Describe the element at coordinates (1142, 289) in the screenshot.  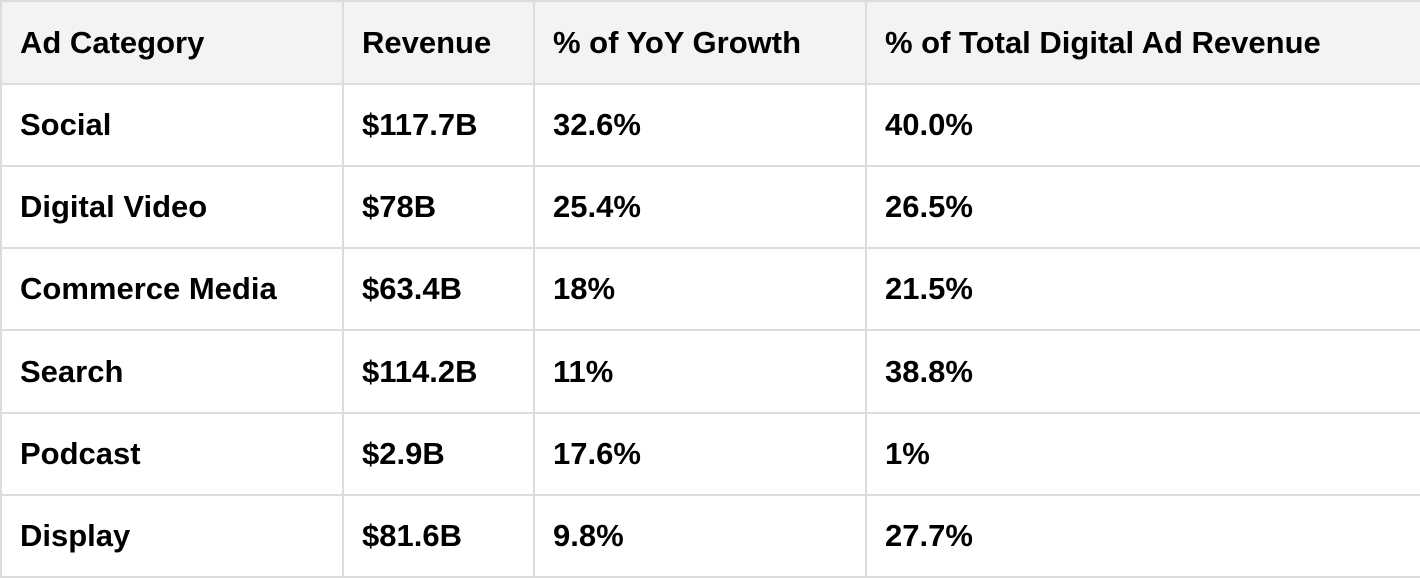
I see `total-share-cell: 21.5%` at that location.